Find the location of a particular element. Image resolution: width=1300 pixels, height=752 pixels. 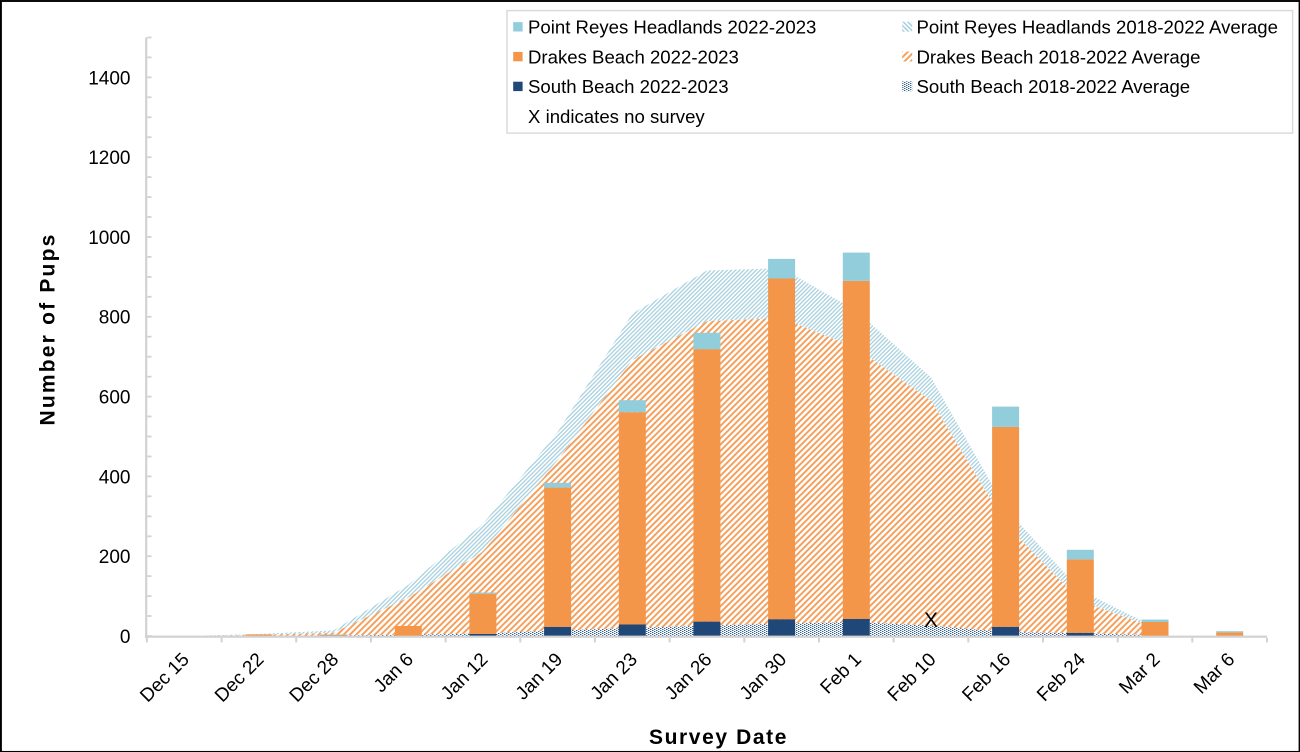

svg-text: 1000 is located at coordinates (109, 238).